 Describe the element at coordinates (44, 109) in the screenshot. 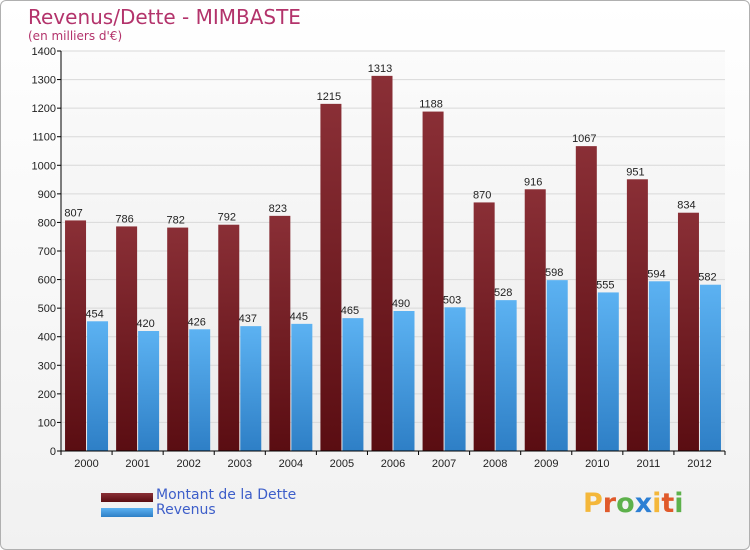

I see `y-tick-label: 1200` at that location.